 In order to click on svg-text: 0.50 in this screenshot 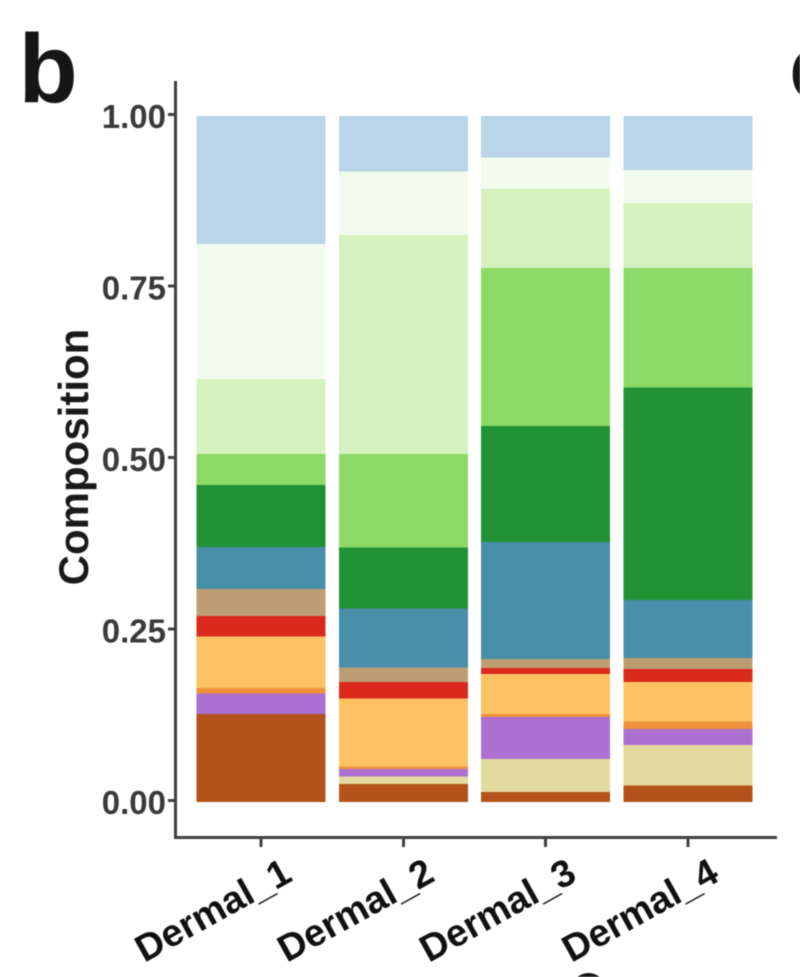, I will do `click(134, 459)`.